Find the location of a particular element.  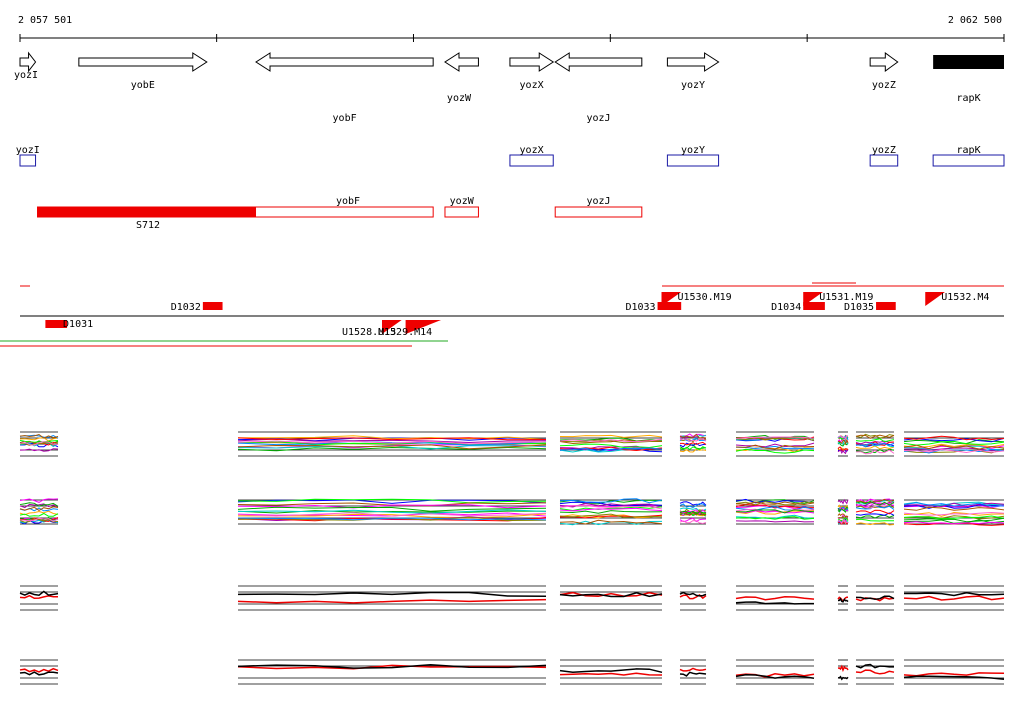

feature-D1031: D1031 is located at coordinates (69, 324).